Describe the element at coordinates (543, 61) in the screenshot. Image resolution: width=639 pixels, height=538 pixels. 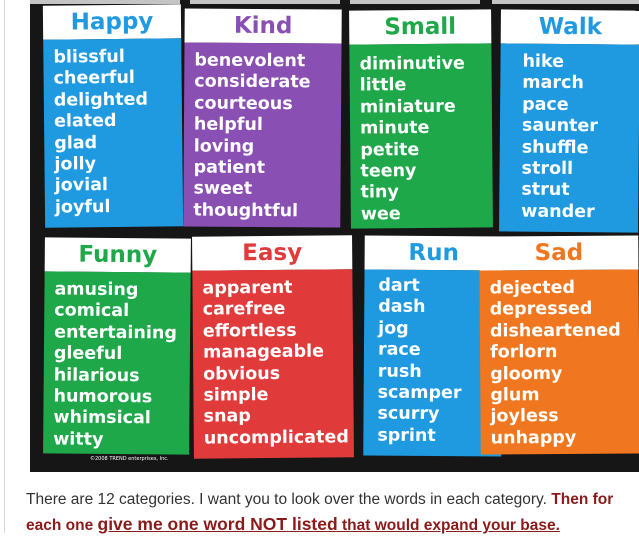
I see `word: hike` at that location.